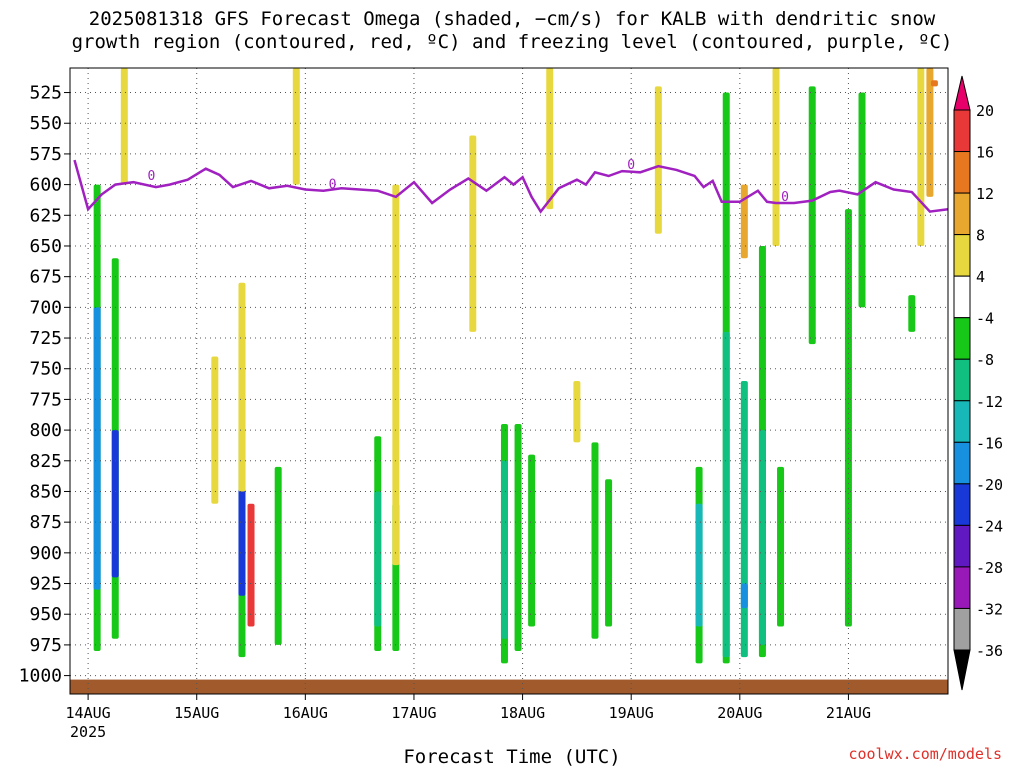 This screenshot has width=1024, height=768. I want to click on y-tick-label: 750, so click(45, 369).